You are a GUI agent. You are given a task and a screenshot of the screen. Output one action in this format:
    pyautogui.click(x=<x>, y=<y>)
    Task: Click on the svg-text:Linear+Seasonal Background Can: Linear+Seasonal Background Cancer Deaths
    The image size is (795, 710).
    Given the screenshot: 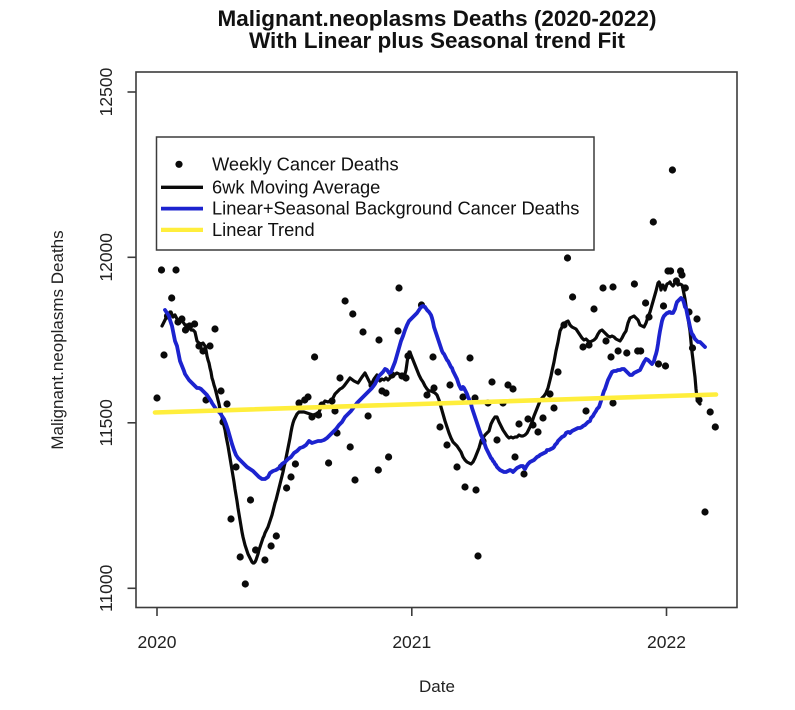 What is the action you would take?
    pyautogui.click(x=395, y=208)
    